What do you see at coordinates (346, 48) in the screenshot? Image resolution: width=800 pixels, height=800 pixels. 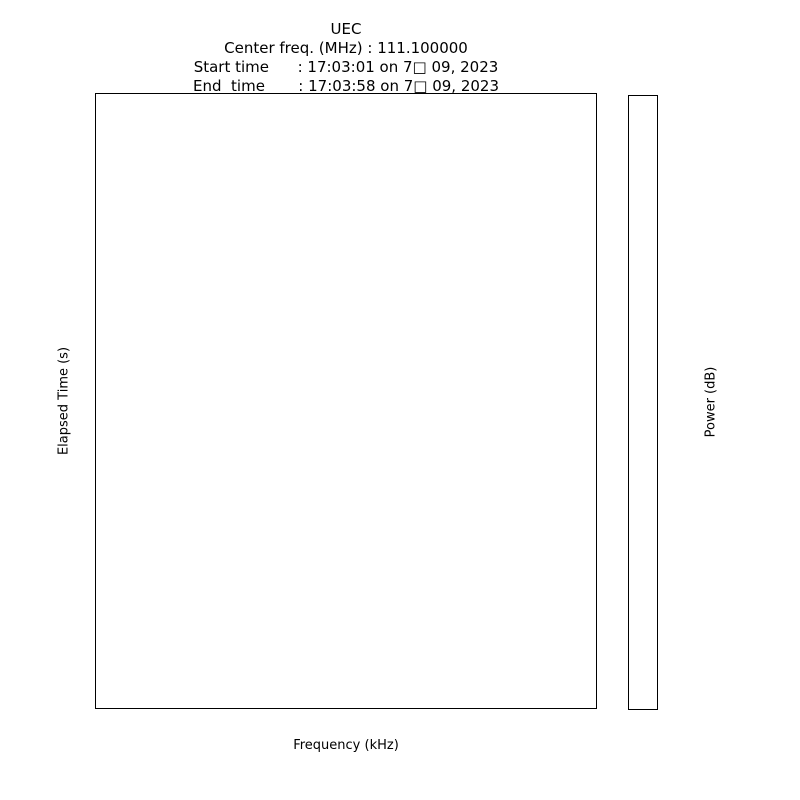 I see `subtitle-center-freq: Center freq. (MHz) : 111.100000` at bounding box center [346, 48].